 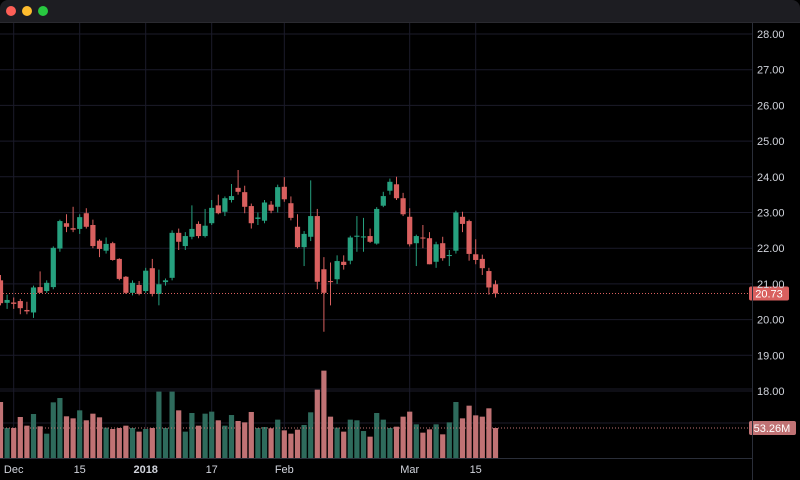 What do you see at coordinates (27, 11) in the screenshot?
I see `minimize-button` at bounding box center [27, 11].